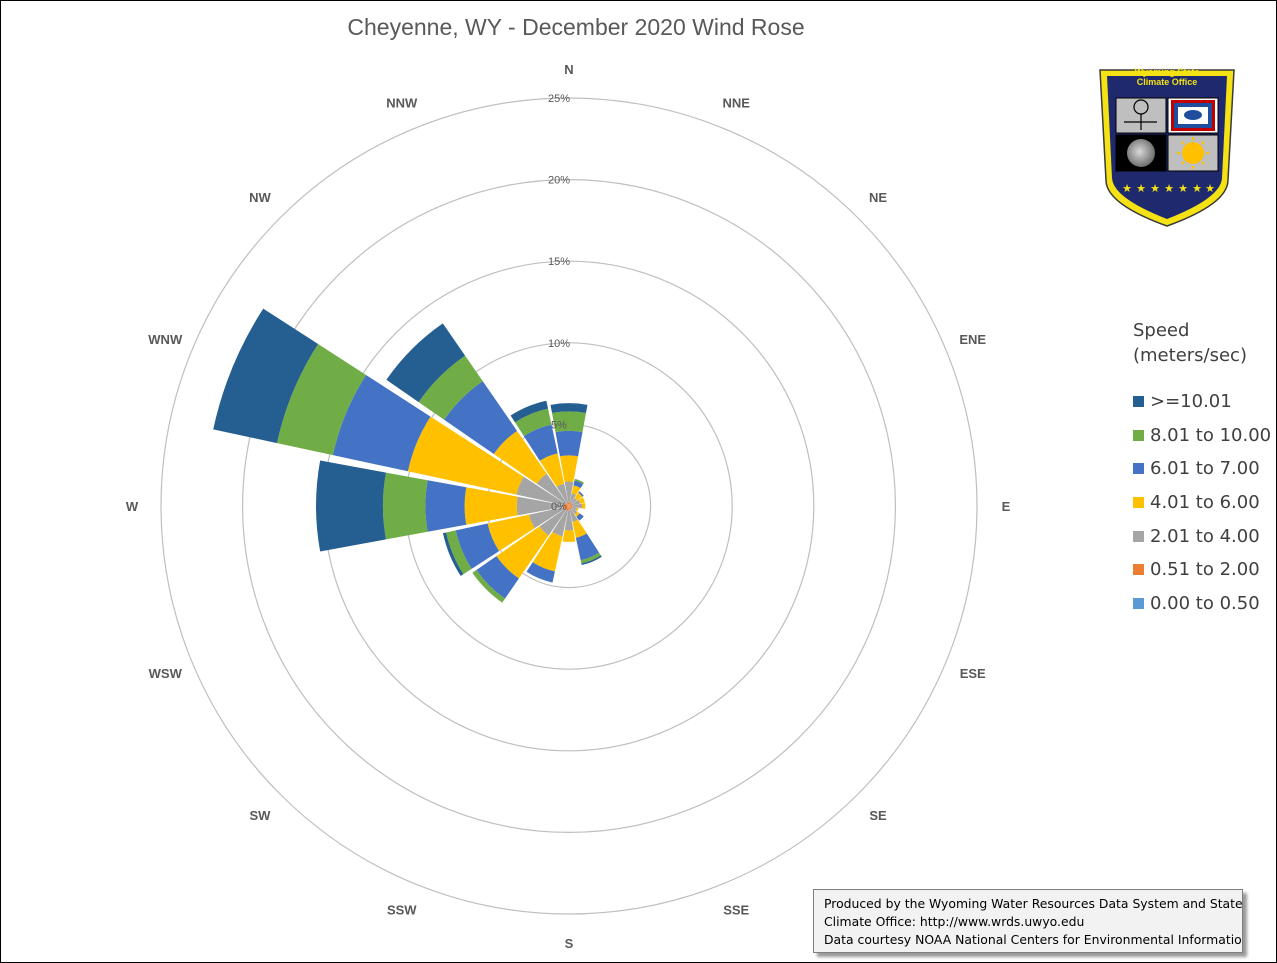 The width and height of the screenshot is (1277, 963). I want to click on direction-label: NE, so click(878, 197).